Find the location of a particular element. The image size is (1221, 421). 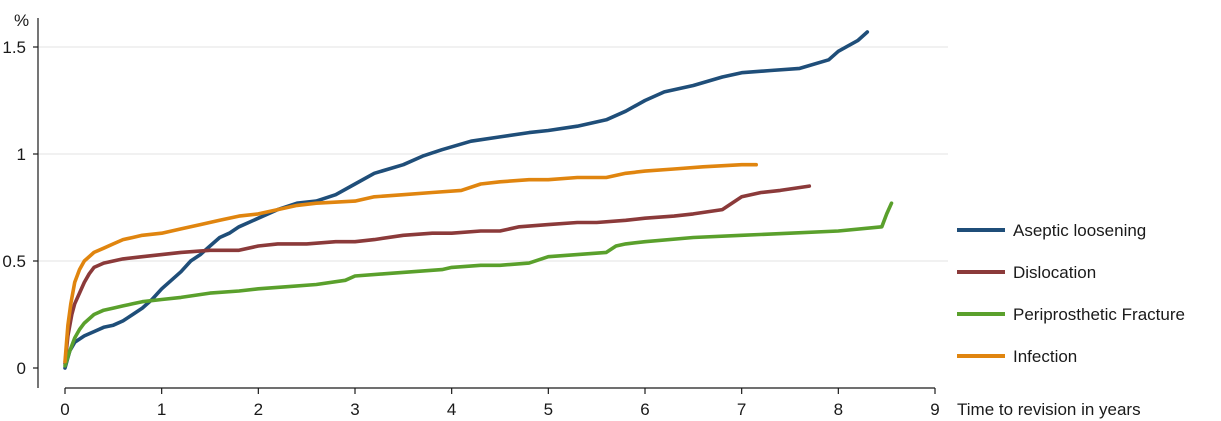

x-tick-label: 4 is located at coordinates (451, 409).